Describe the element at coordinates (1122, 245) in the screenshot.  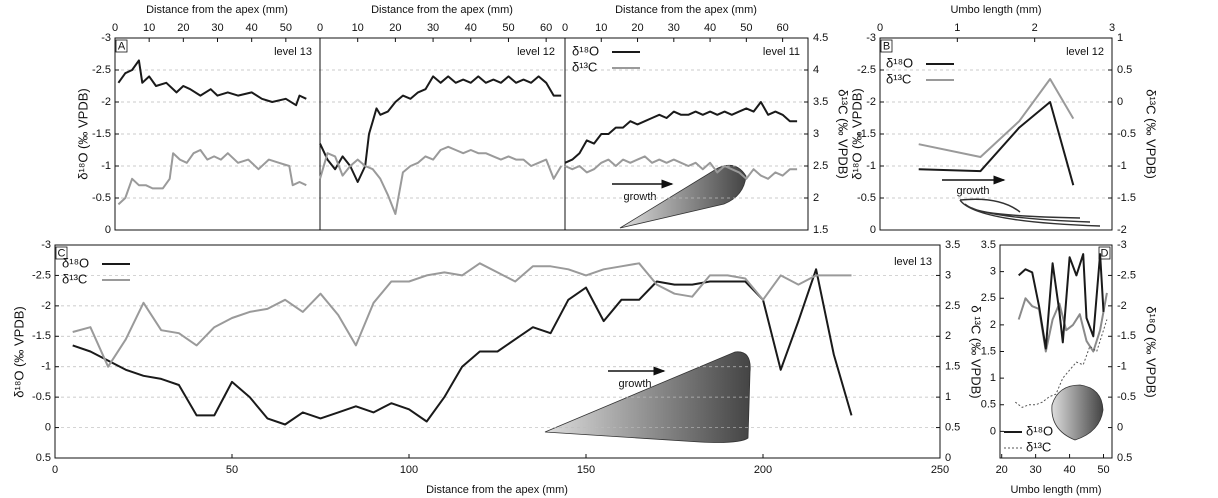
I see `y2-tick-label: -3` at that location.